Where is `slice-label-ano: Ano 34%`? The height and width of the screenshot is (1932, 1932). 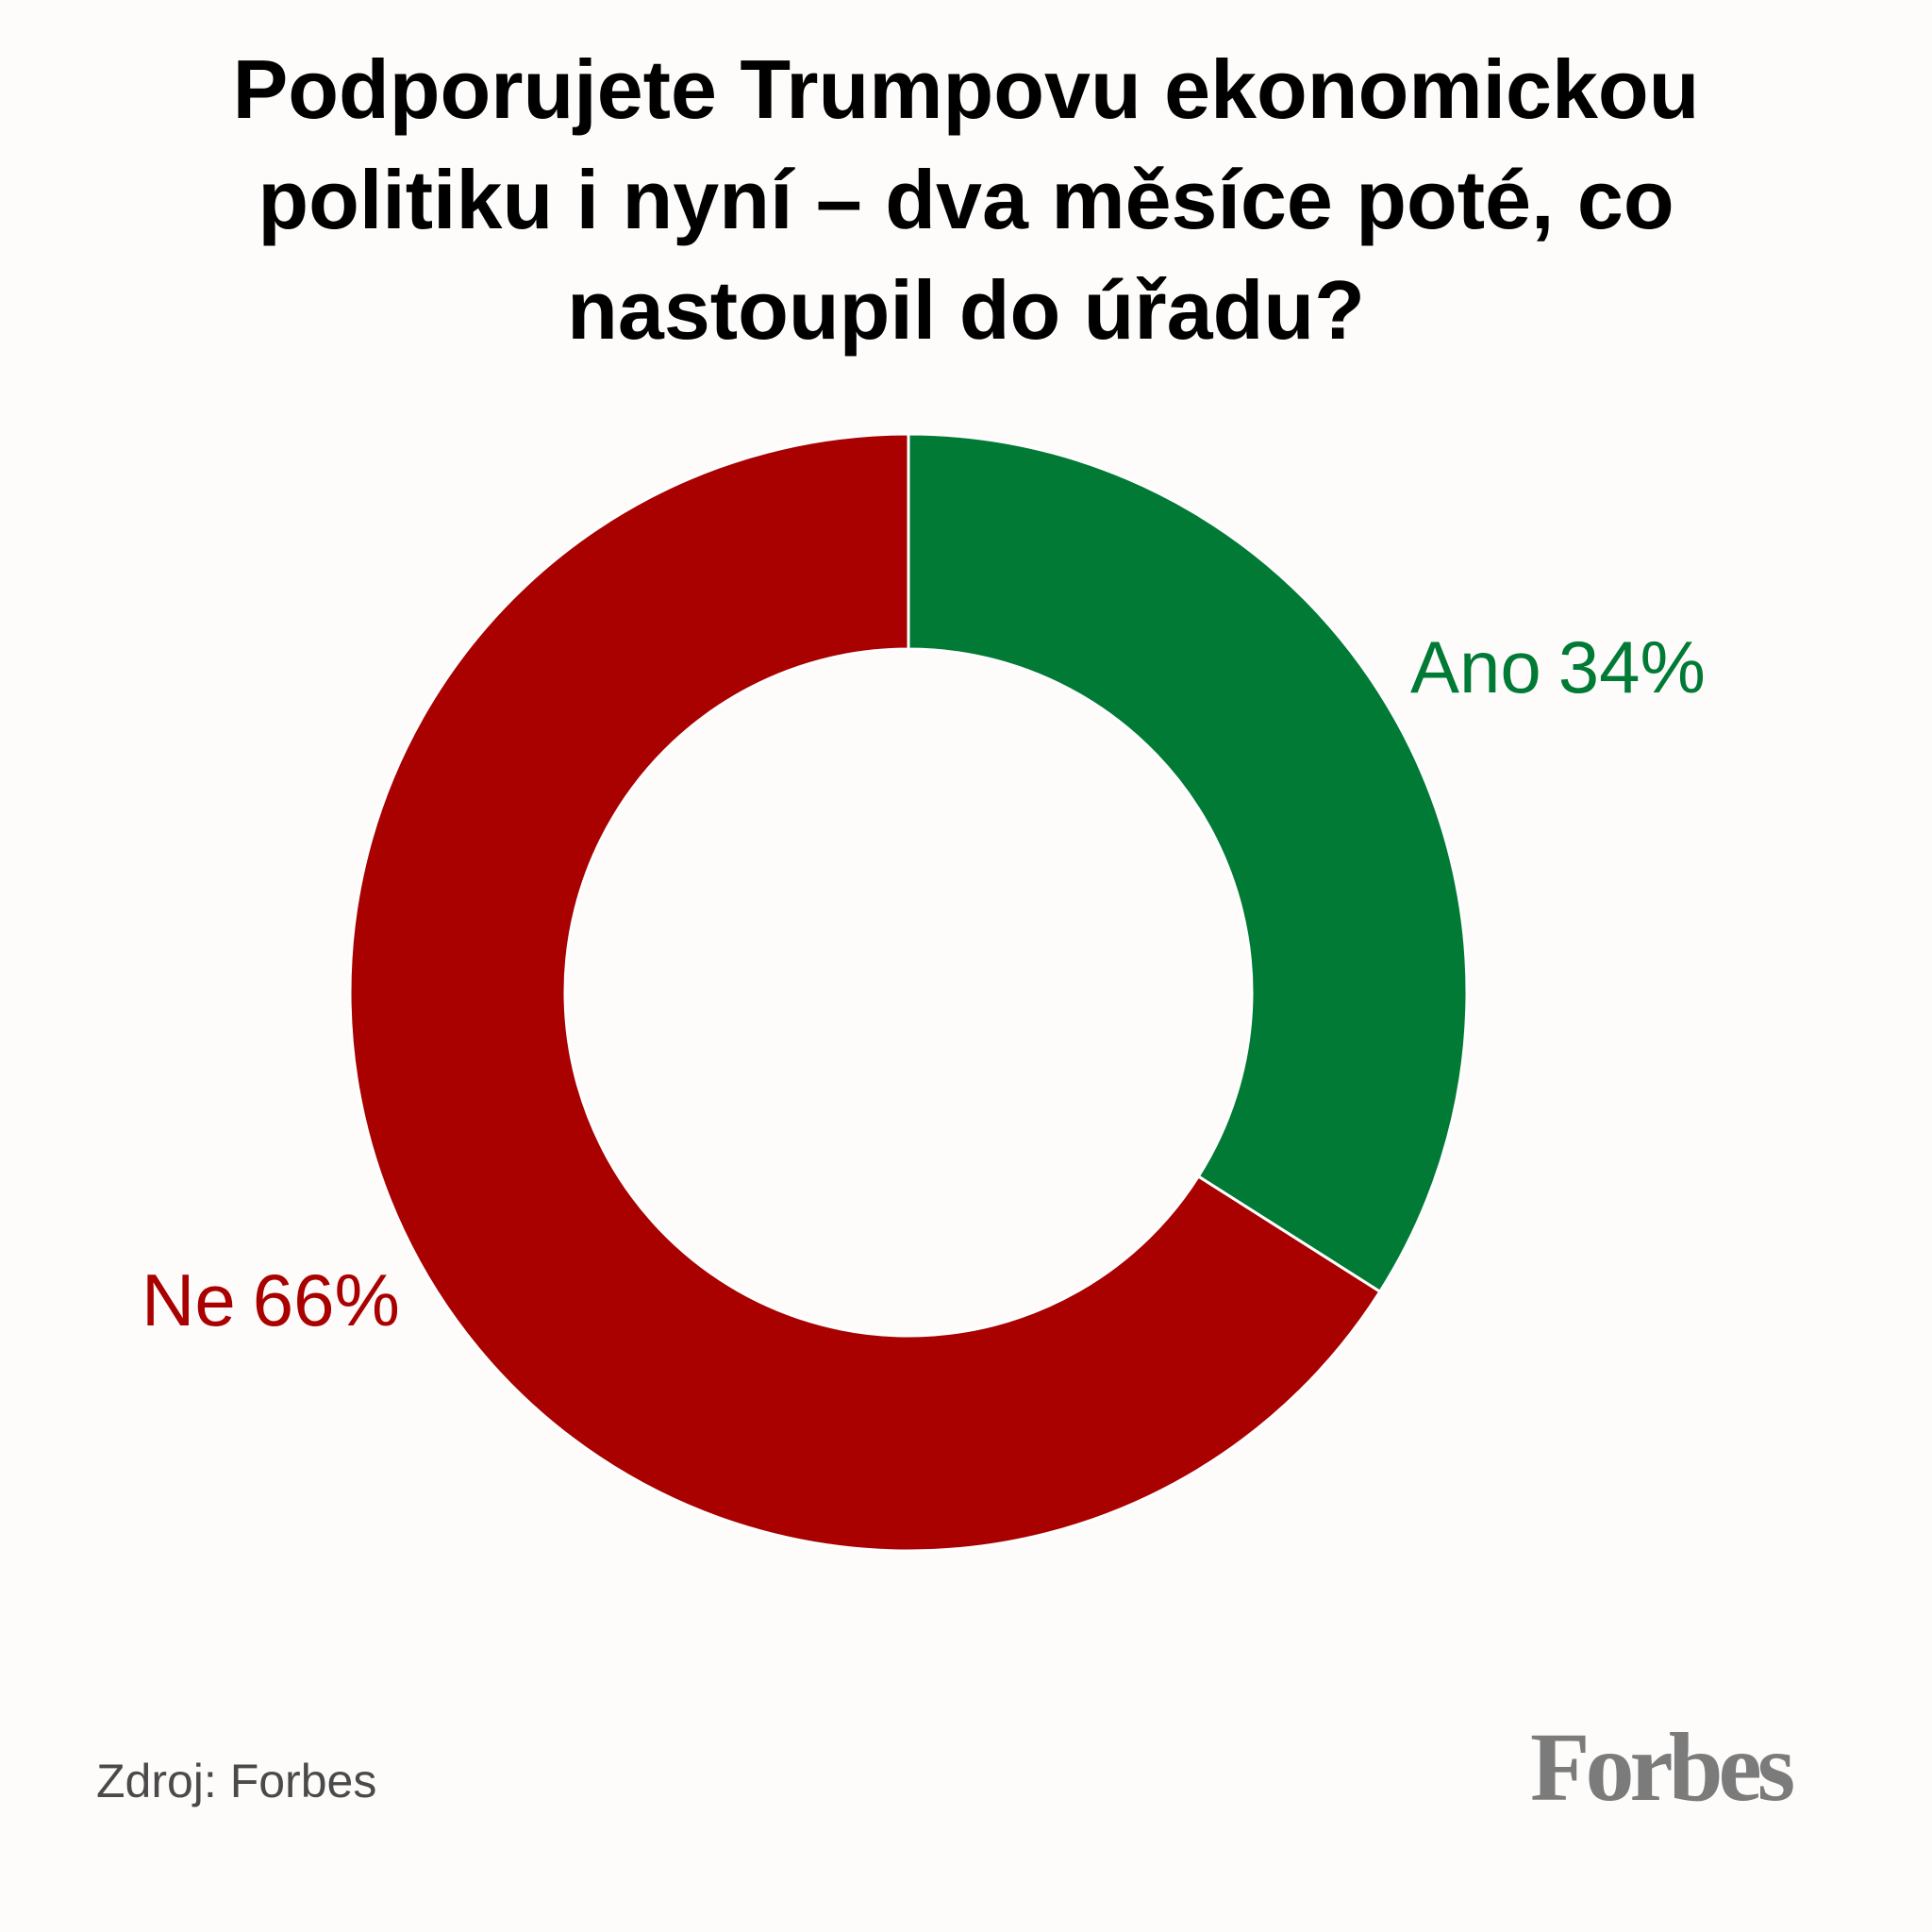
slice-label-ano: Ano 34% is located at coordinates (1558, 667).